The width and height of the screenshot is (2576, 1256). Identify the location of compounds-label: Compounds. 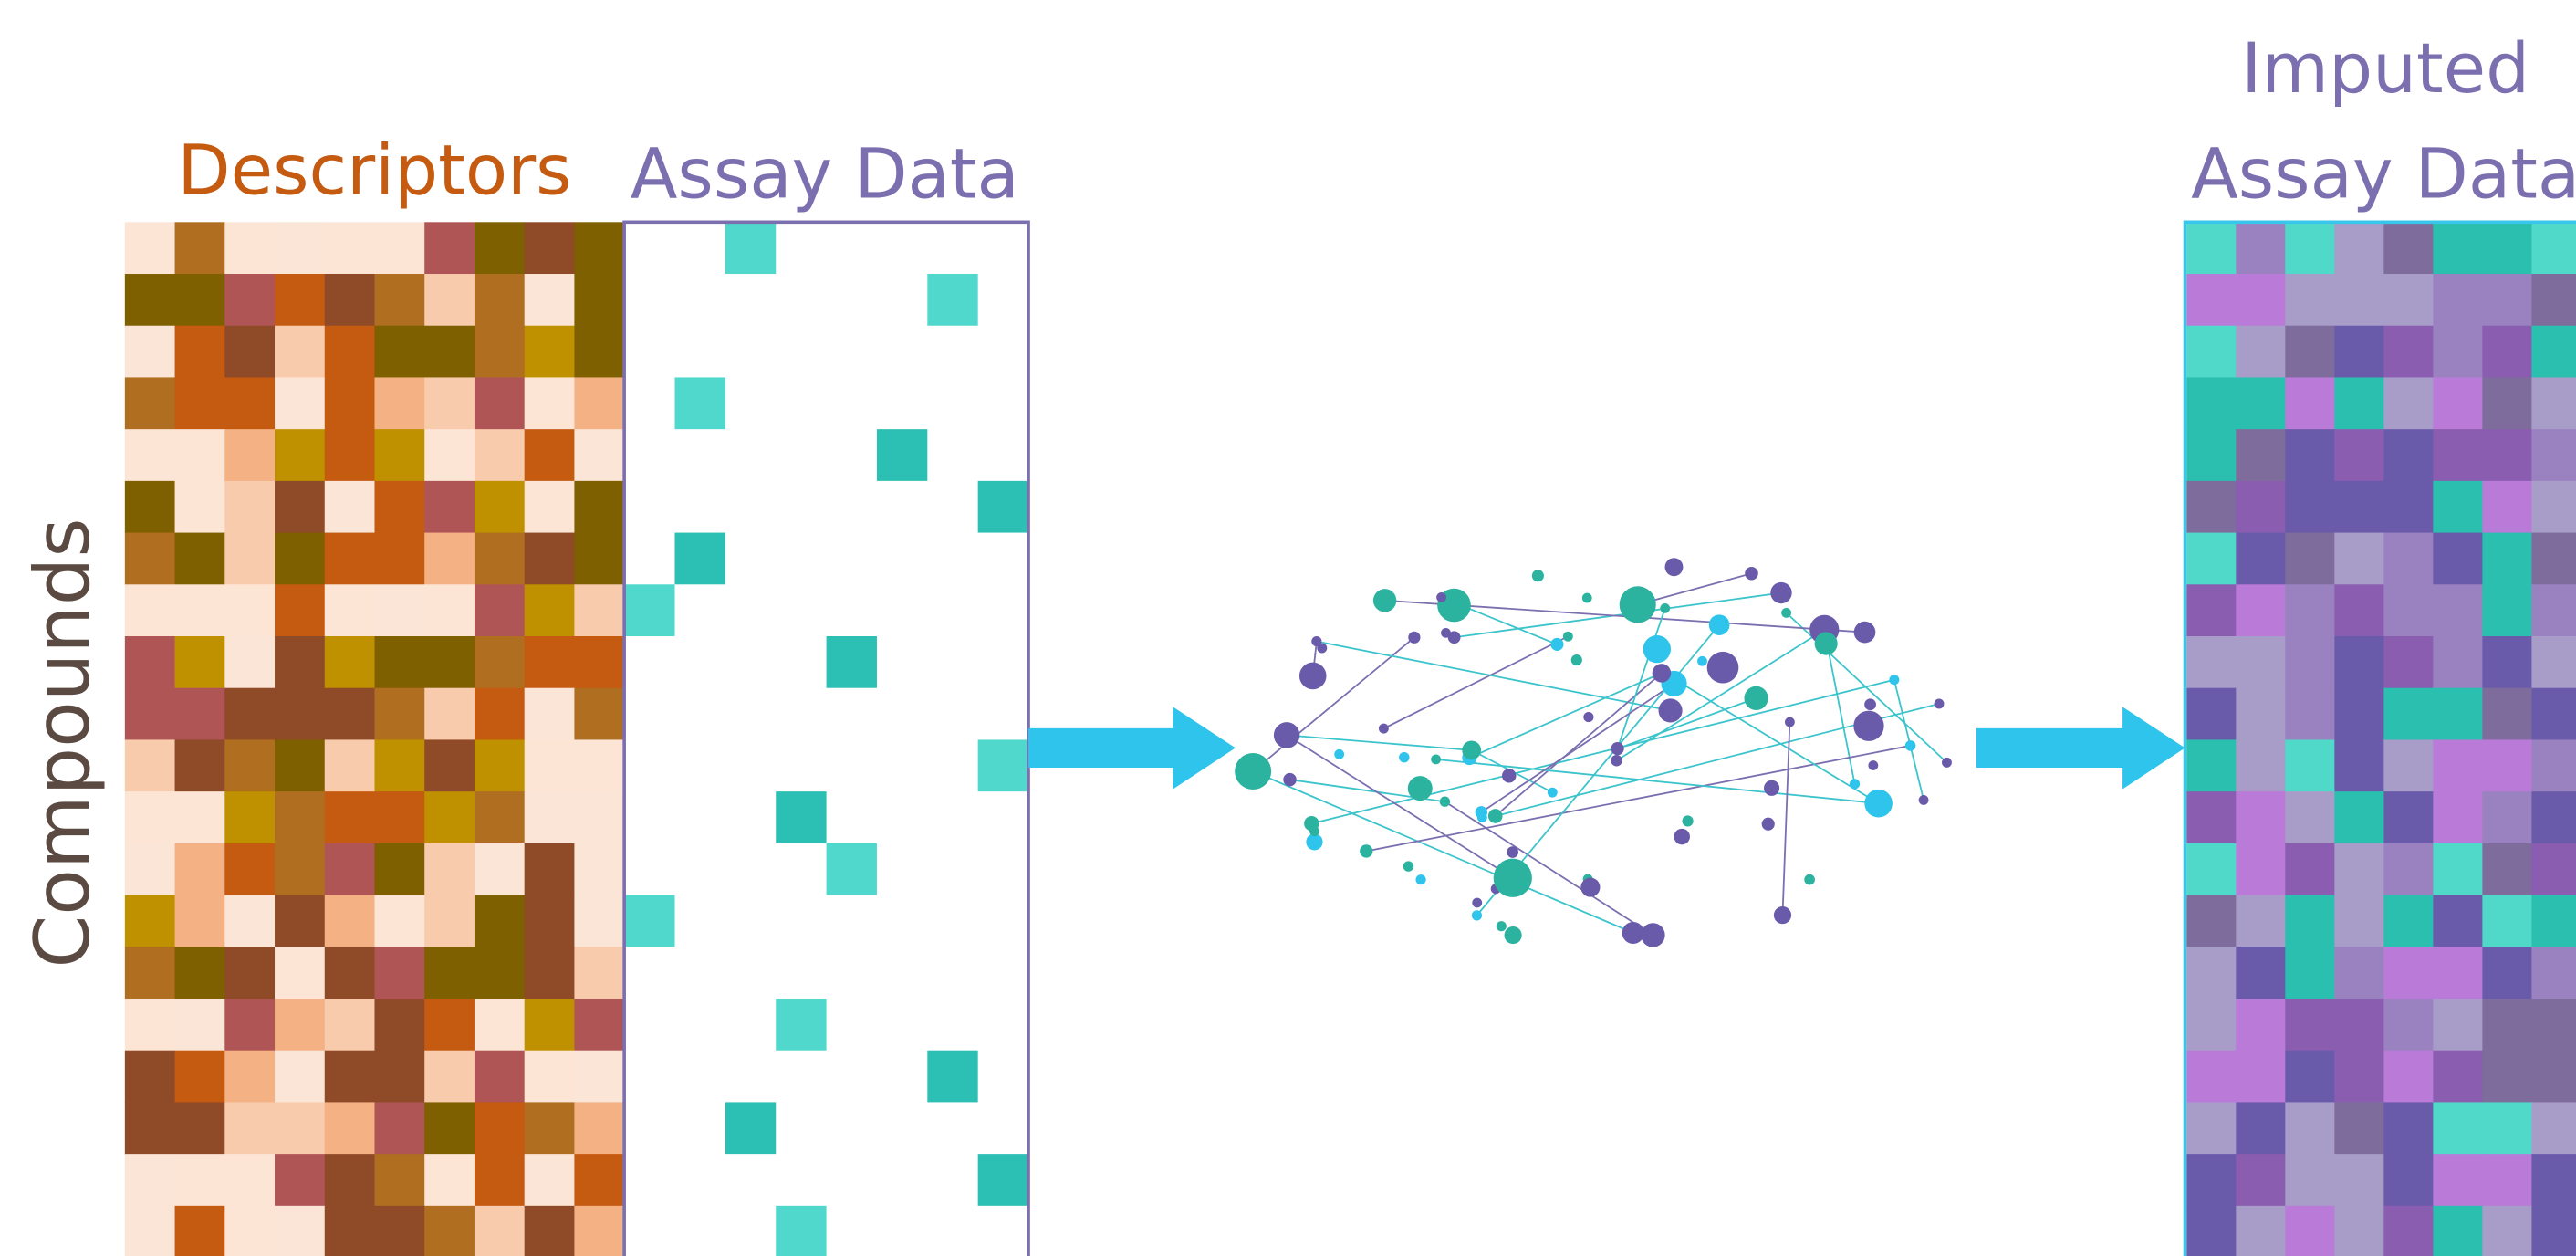
(62, 743).